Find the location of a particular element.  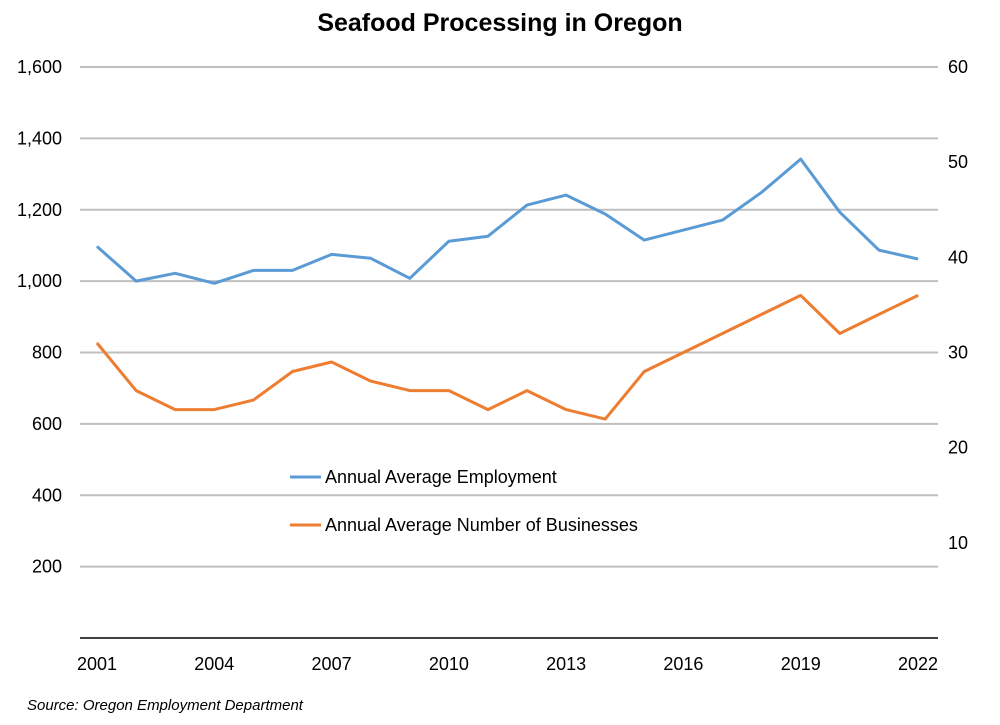

legend-label-employment: Annual Average Employment is located at coordinates (441, 477).